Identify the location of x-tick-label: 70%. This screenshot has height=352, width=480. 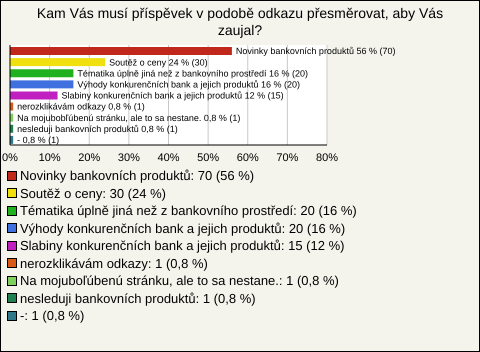
(287, 158).